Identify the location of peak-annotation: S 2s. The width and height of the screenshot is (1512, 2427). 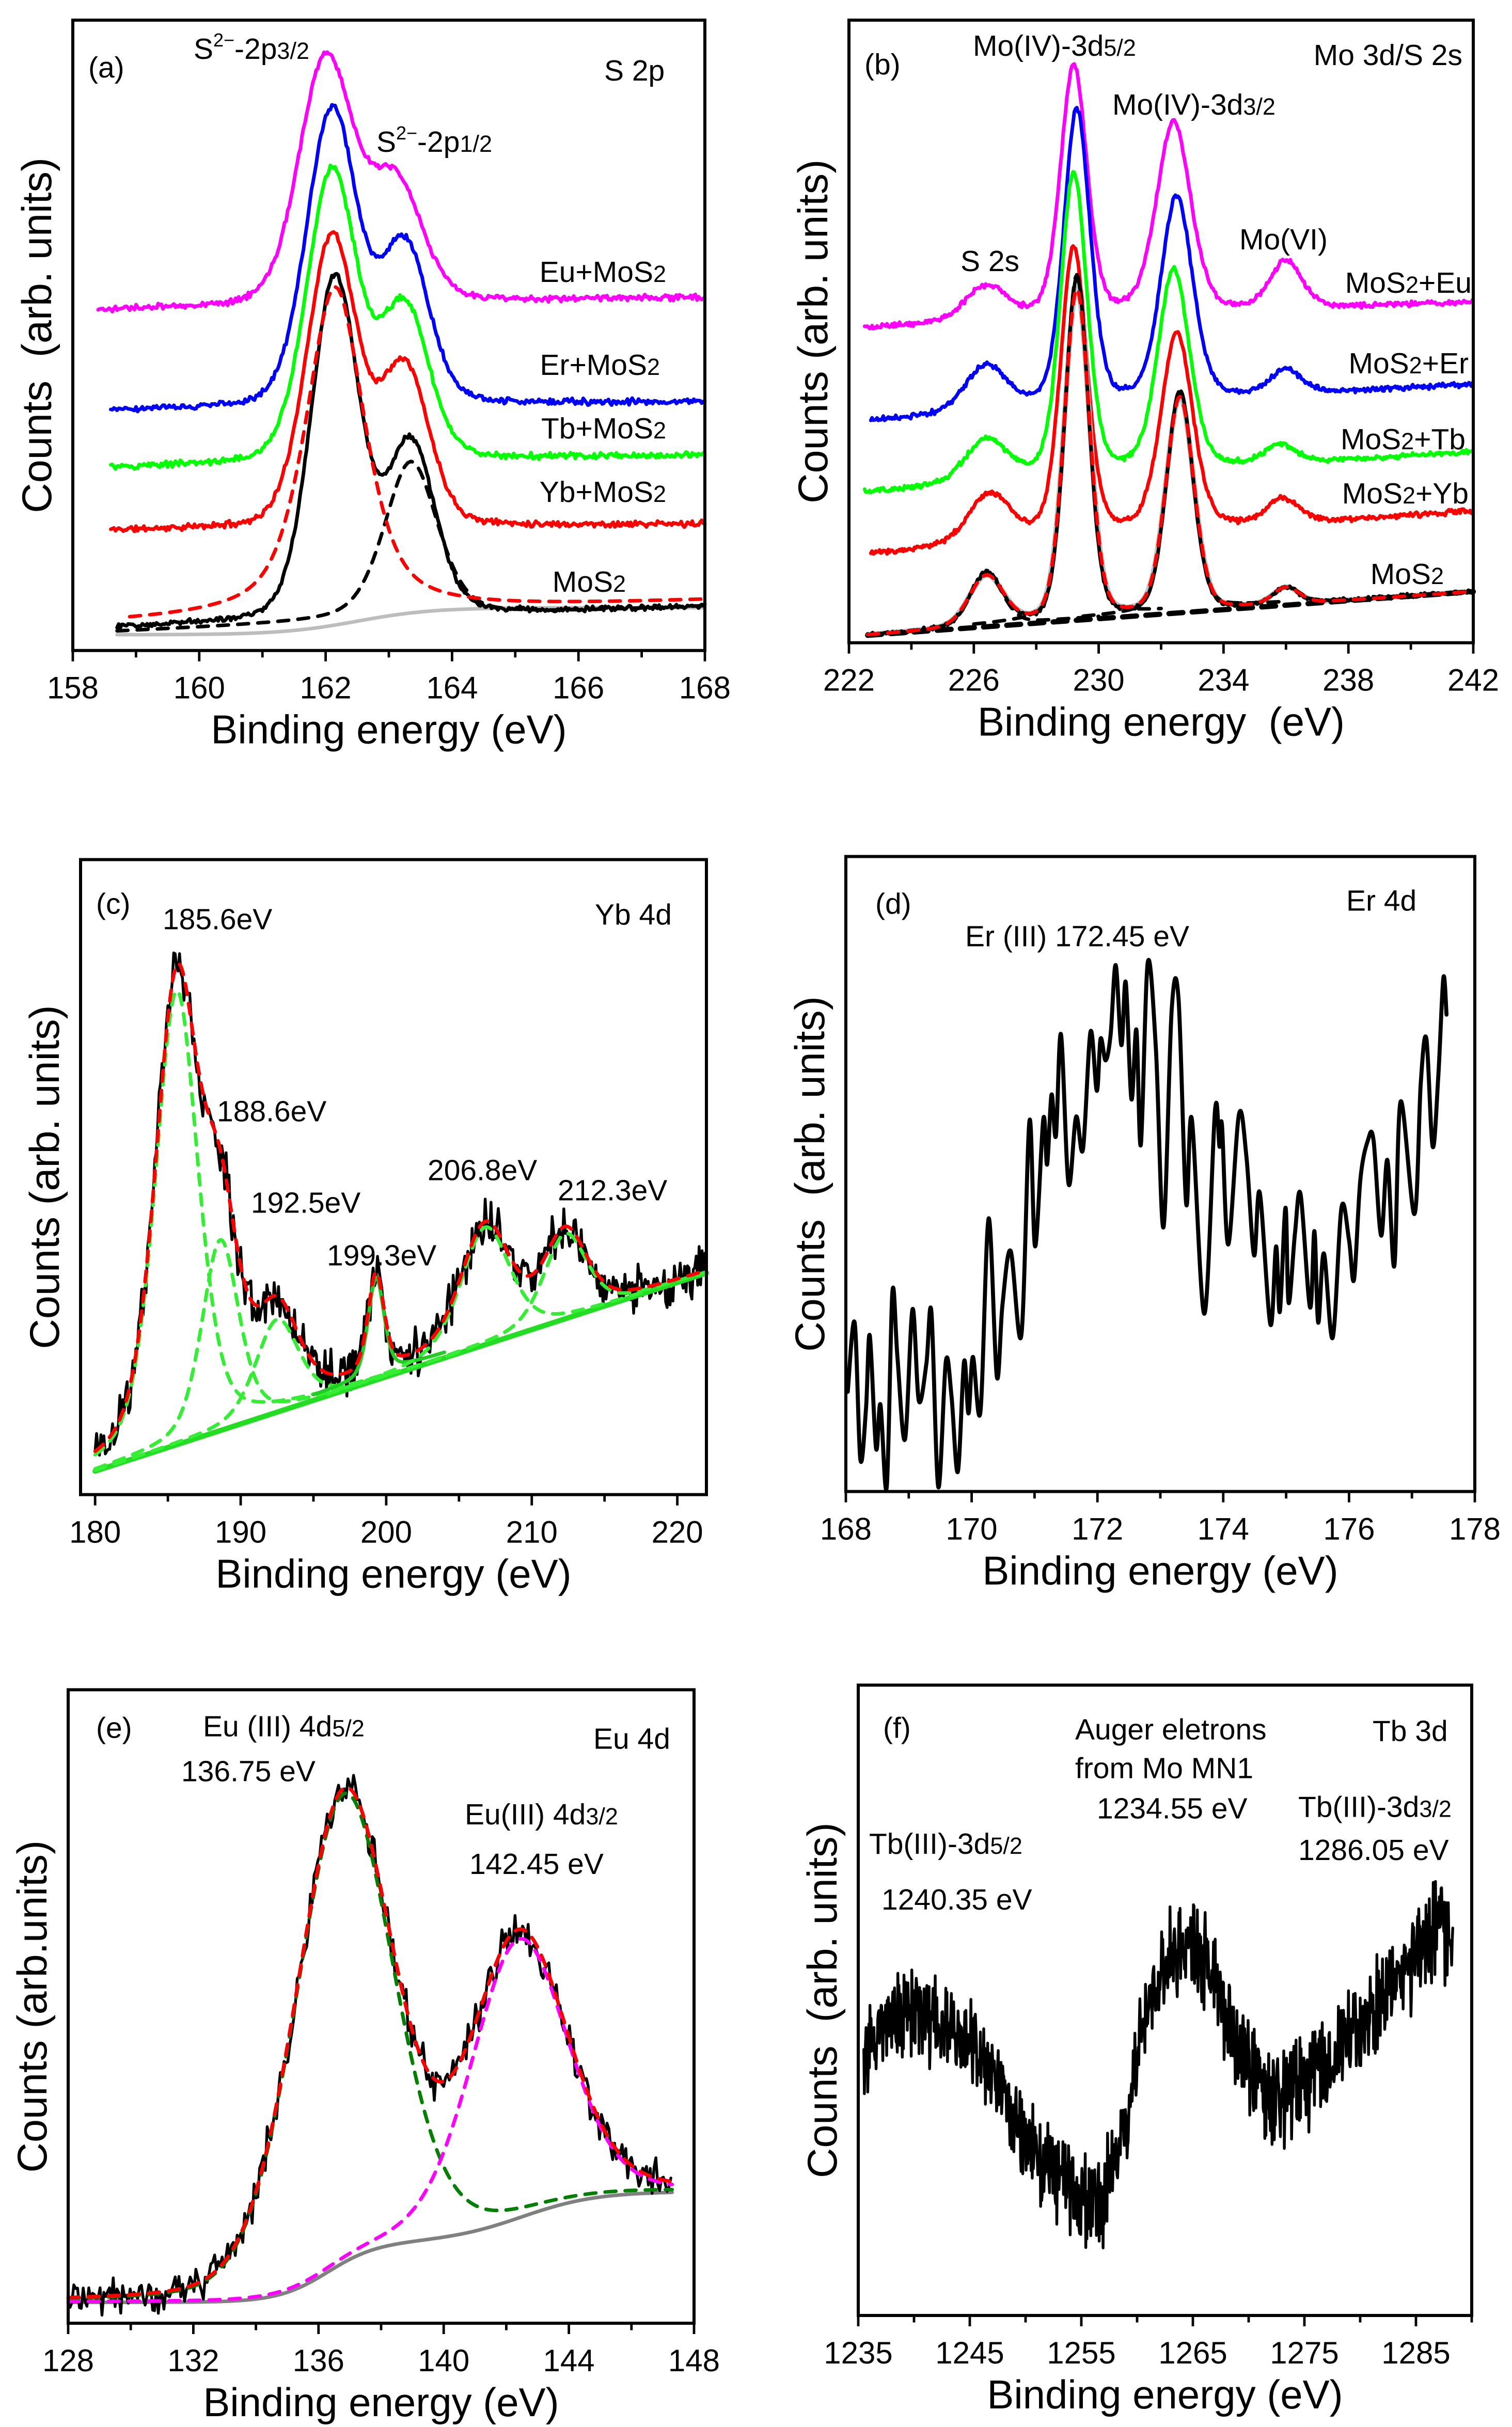
(989, 261).